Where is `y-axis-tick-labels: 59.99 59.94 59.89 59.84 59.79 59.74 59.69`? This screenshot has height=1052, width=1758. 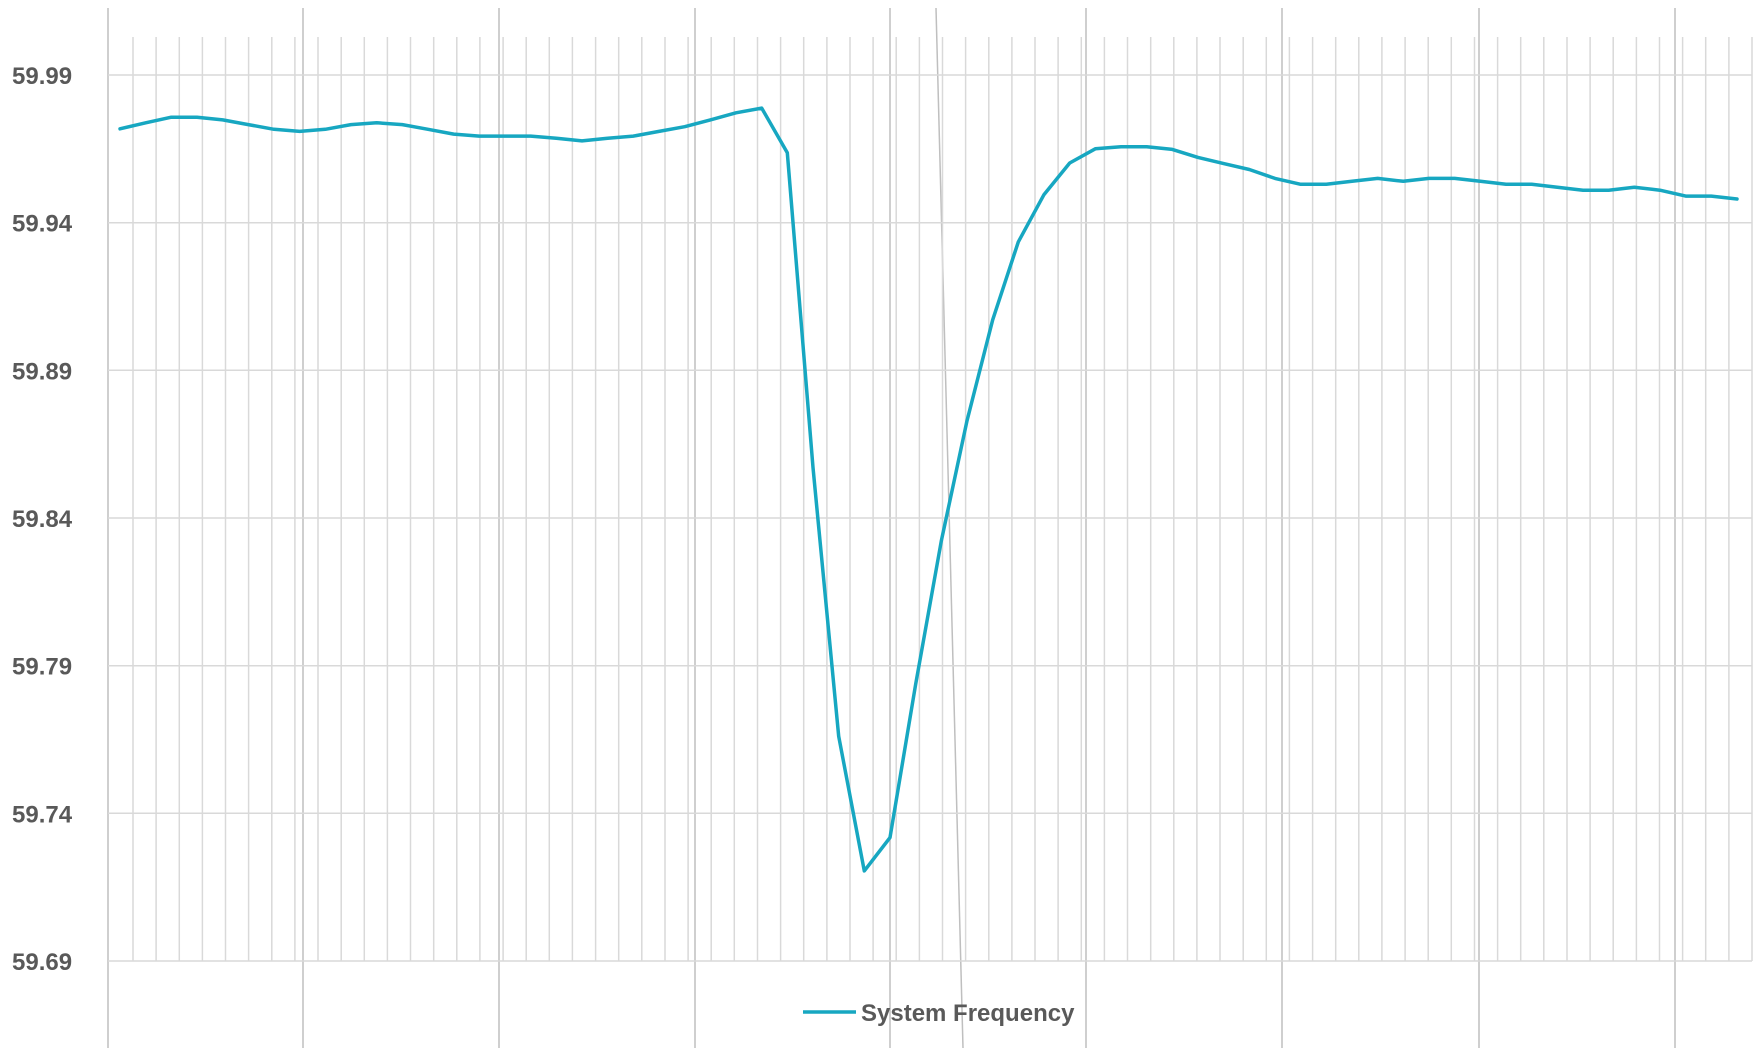
y-axis-tick-labels: 59.99 59.94 59.89 59.84 59.79 59.74 59.69 is located at coordinates (42, 519).